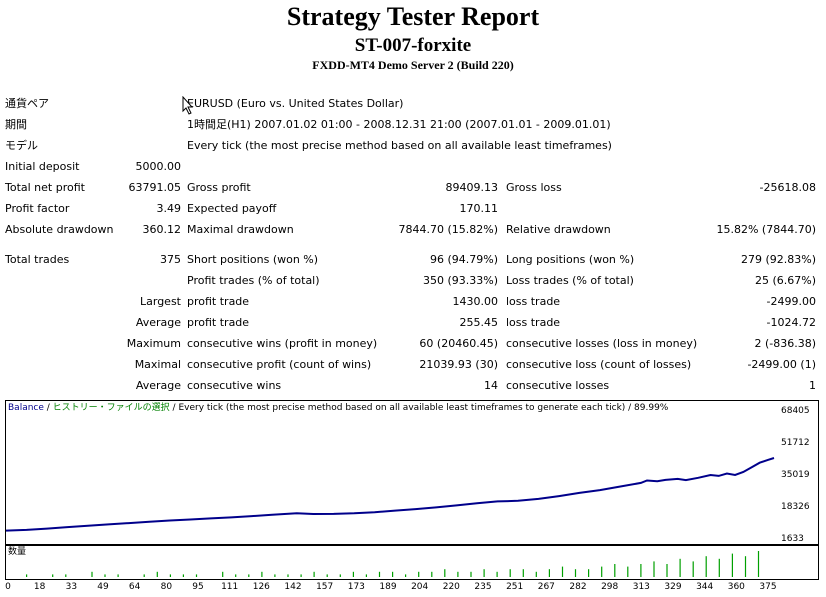  I want to click on average-loss-value: -1024.72, so click(791, 322).